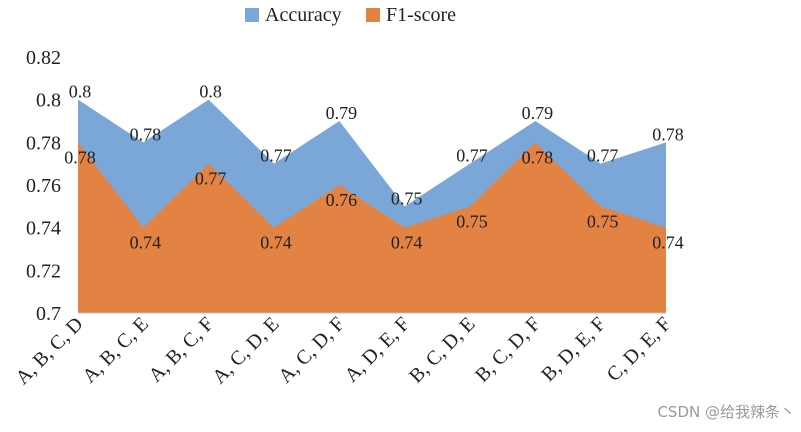  Describe the element at coordinates (303, 15) in the screenshot. I see `legend-label-accuracy: Accuracy` at that location.